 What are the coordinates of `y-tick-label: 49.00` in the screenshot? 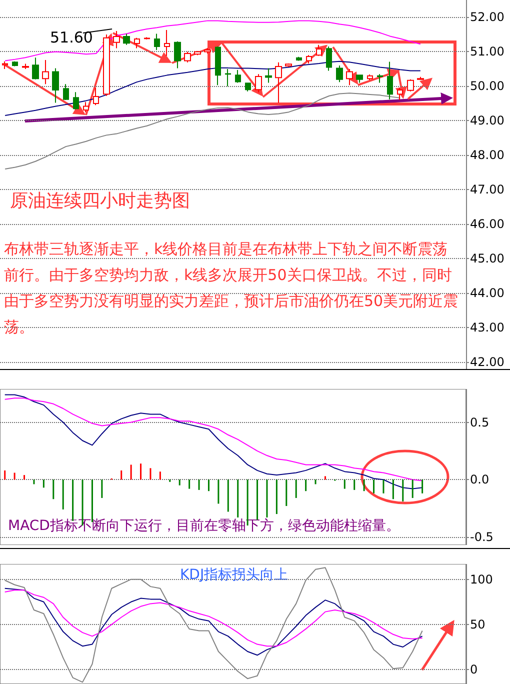 It's located at (487, 121).